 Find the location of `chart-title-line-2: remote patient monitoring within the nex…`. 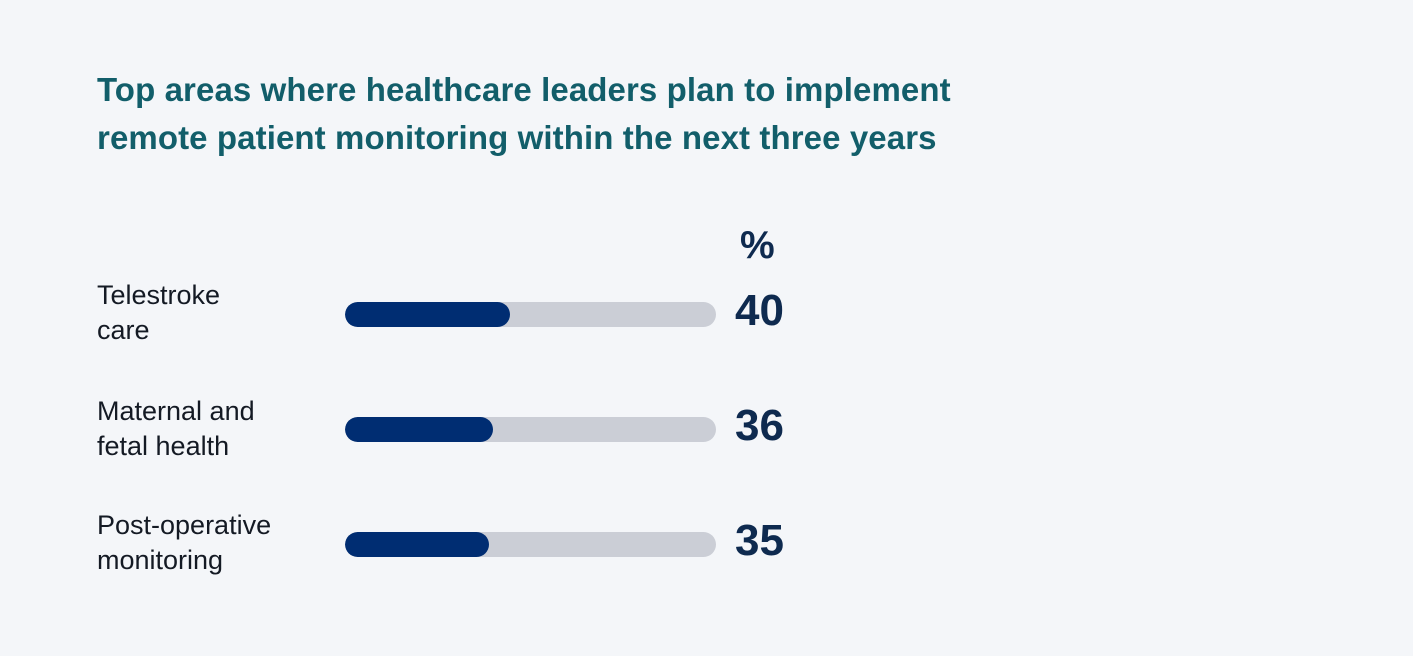

chart-title-line-2: remote patient monitoring within the nex… is located at coordinates (517, 137).